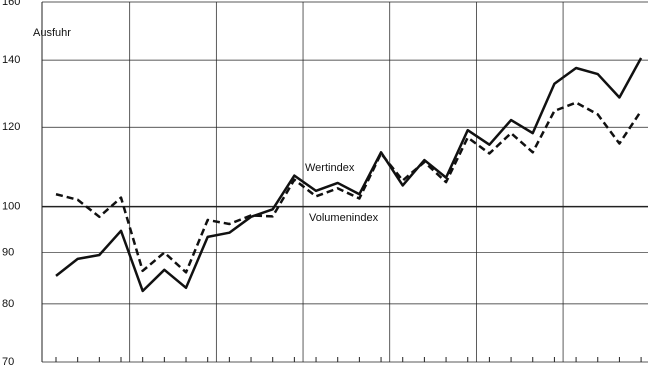  What do you see at coordinates (11, 4) in the screenshot?
I see `y-tick-label: 160` at bounding box center [11, 4].